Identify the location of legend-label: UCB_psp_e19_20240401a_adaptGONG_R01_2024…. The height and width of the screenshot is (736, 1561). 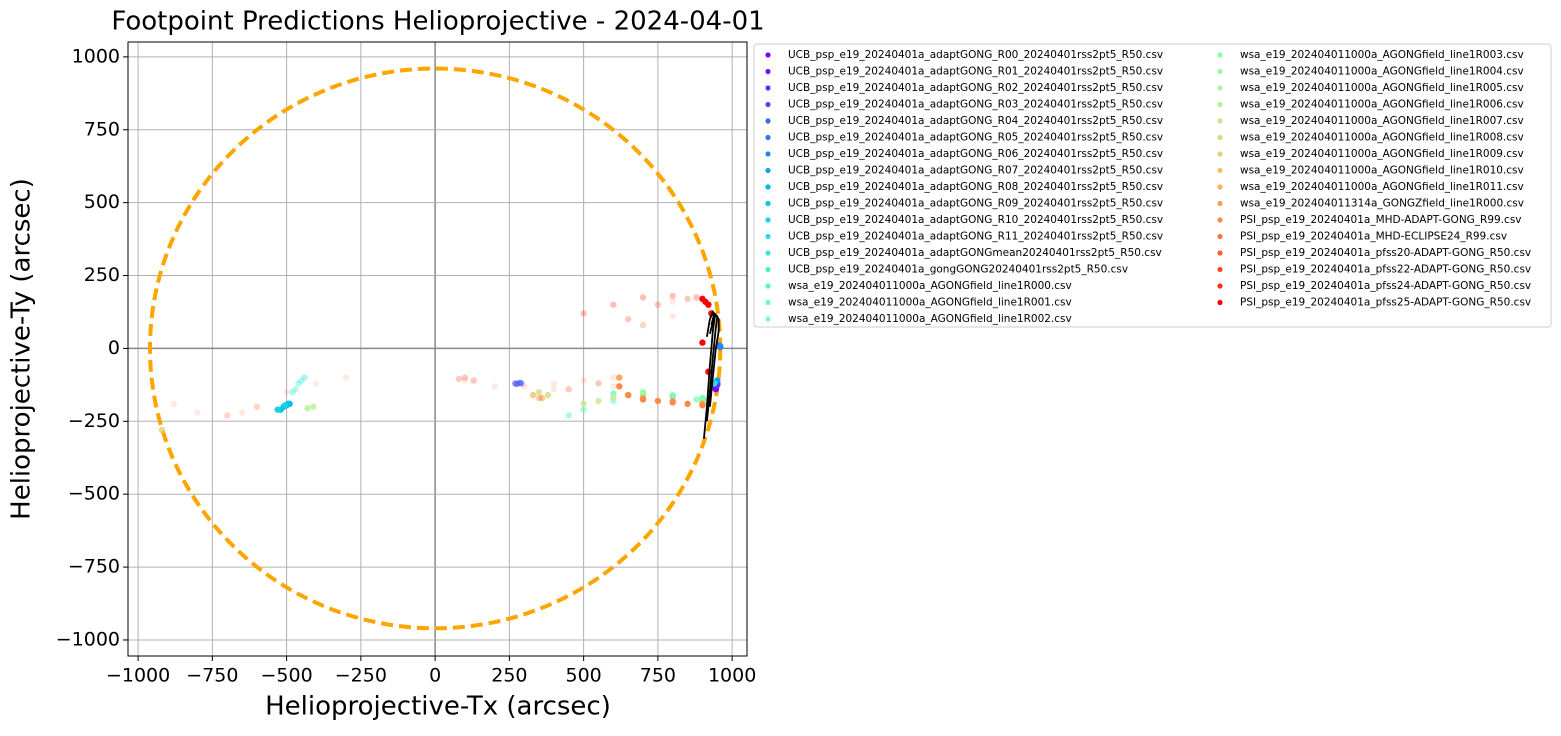
(975, 72).